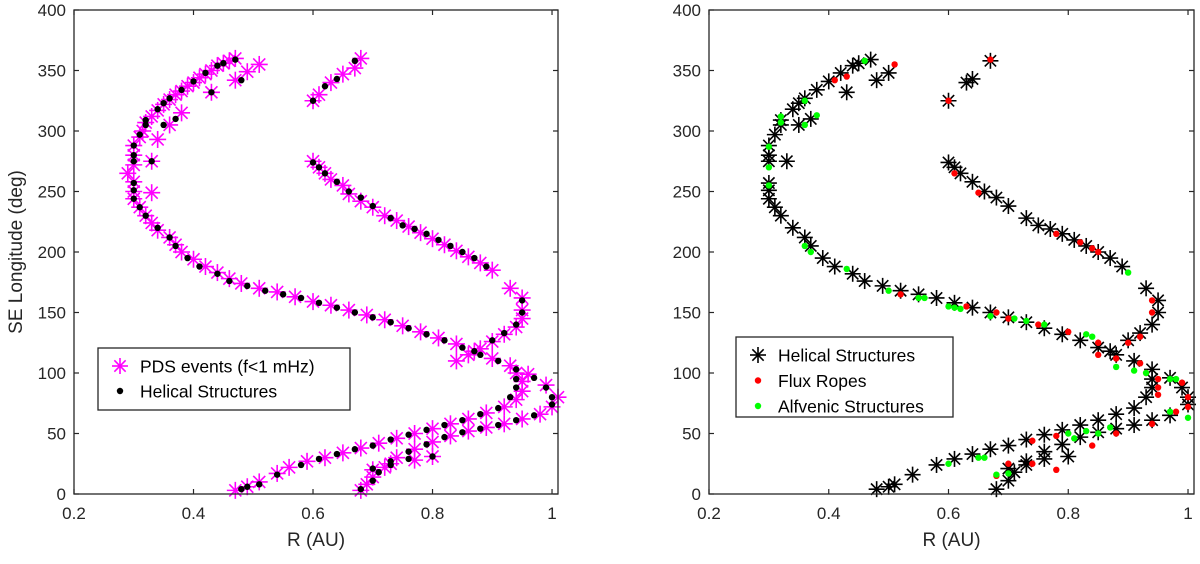 This screenshot has height=564, width=1200. What do you see at coordinates (120, 391) in the screenshot?
I see `legend-marker-dot-icon` at bounding box center [120, 391].